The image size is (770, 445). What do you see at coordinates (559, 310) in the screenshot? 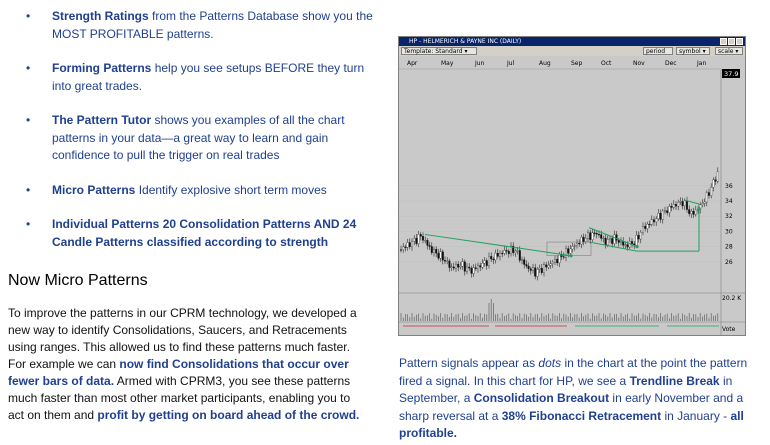
I see `volume-bars` at bounding box center [559, 310].